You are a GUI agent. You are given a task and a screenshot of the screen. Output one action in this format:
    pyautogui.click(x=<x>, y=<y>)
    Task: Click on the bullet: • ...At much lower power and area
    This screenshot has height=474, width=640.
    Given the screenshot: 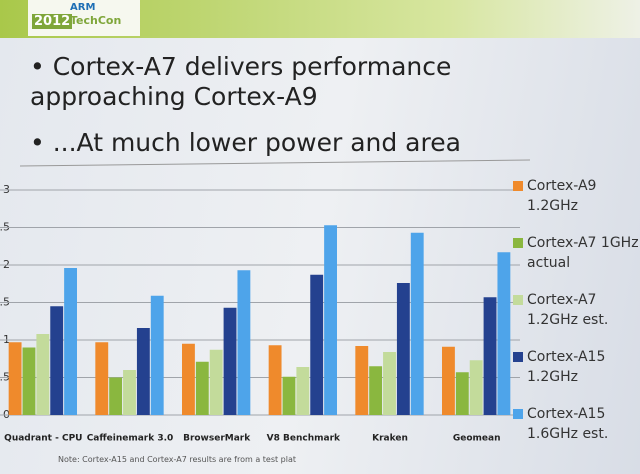 What is the action you would take?
    pyautogui.click(x=245, y=142)
    